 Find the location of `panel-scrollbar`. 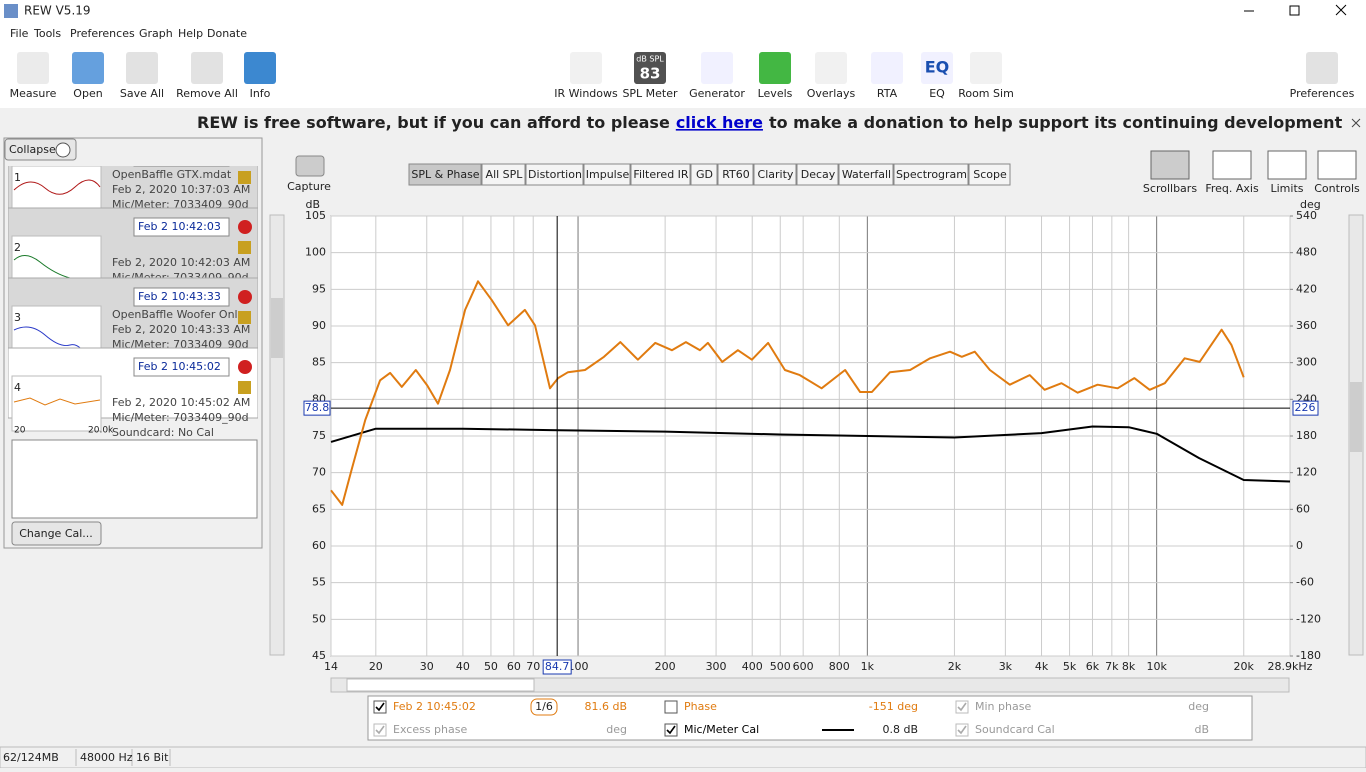

panel-scrollbar is located at coordinates (277, 435).